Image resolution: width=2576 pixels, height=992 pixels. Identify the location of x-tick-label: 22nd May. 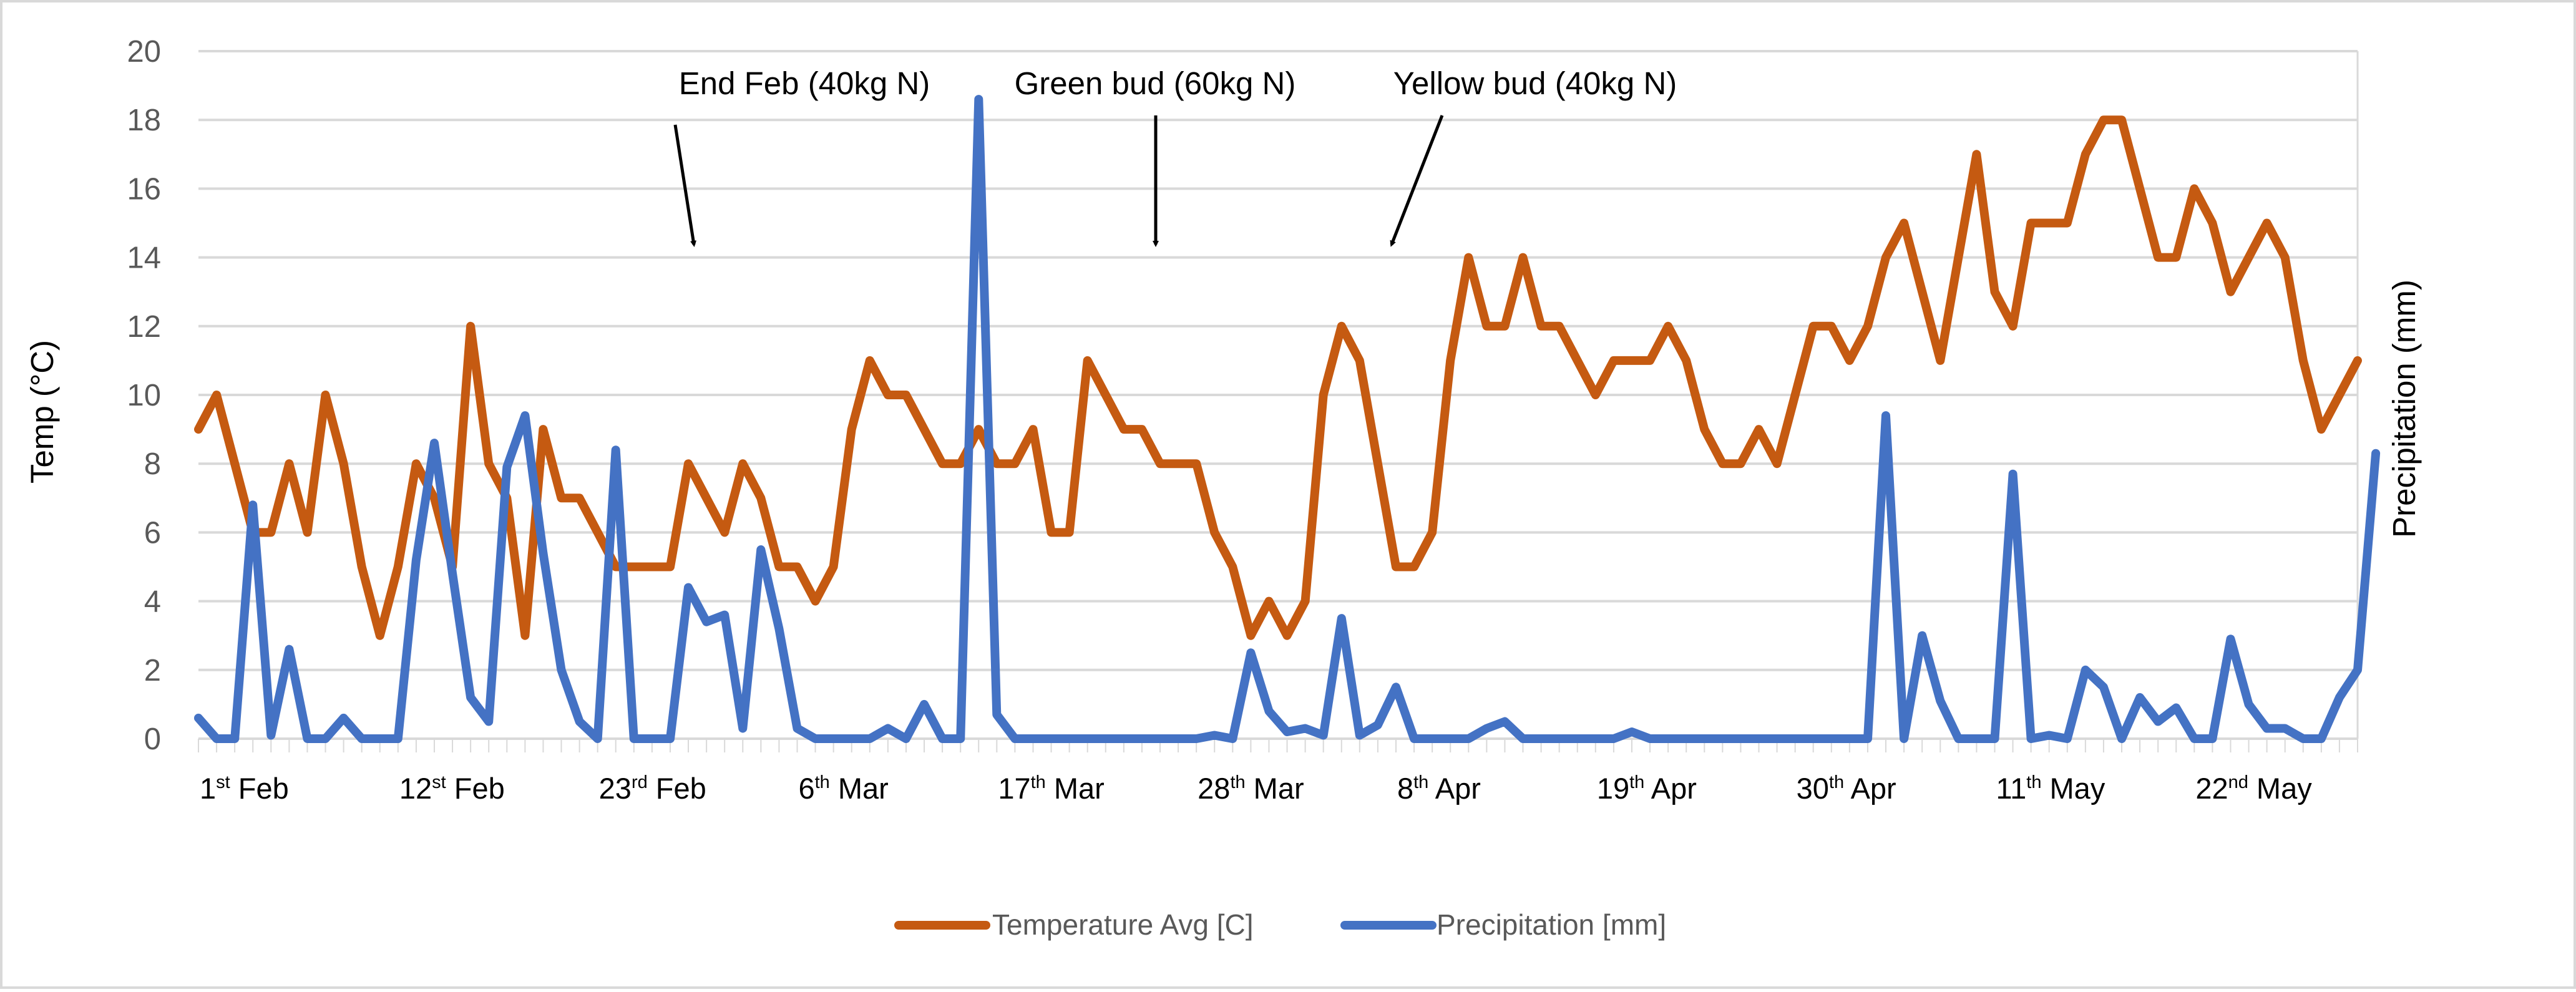
(2253, 788).